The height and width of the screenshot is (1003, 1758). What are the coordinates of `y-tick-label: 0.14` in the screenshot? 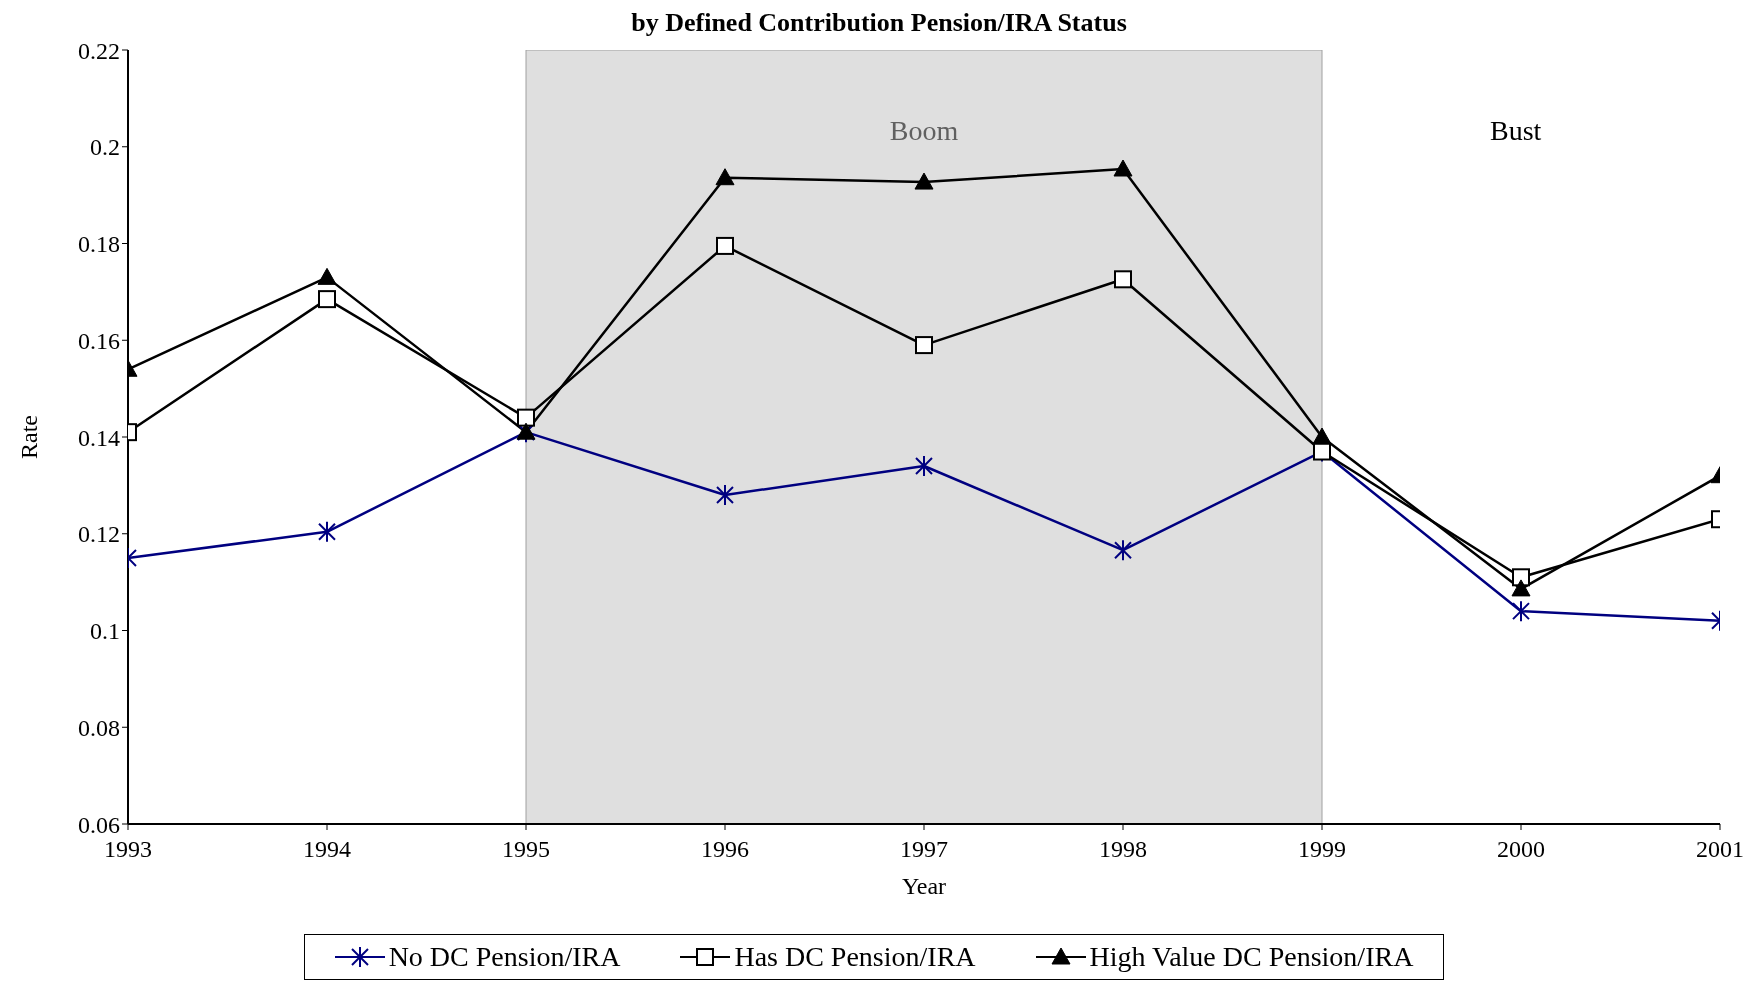 It's located at (99, 437).